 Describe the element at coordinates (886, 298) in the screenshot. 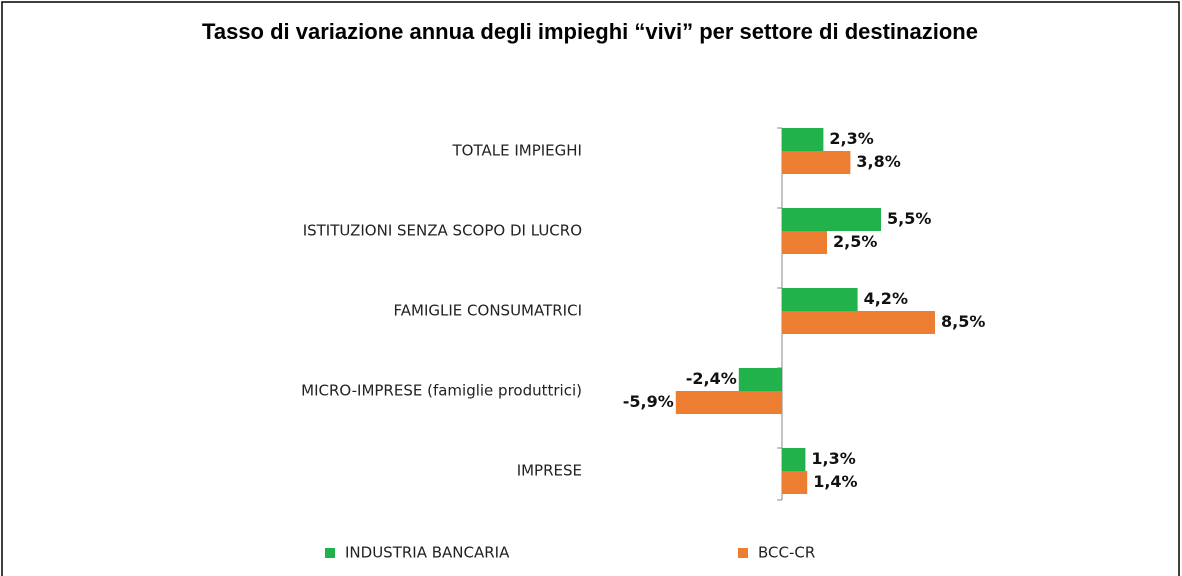

I see `value-label: 4,2%` at that location.